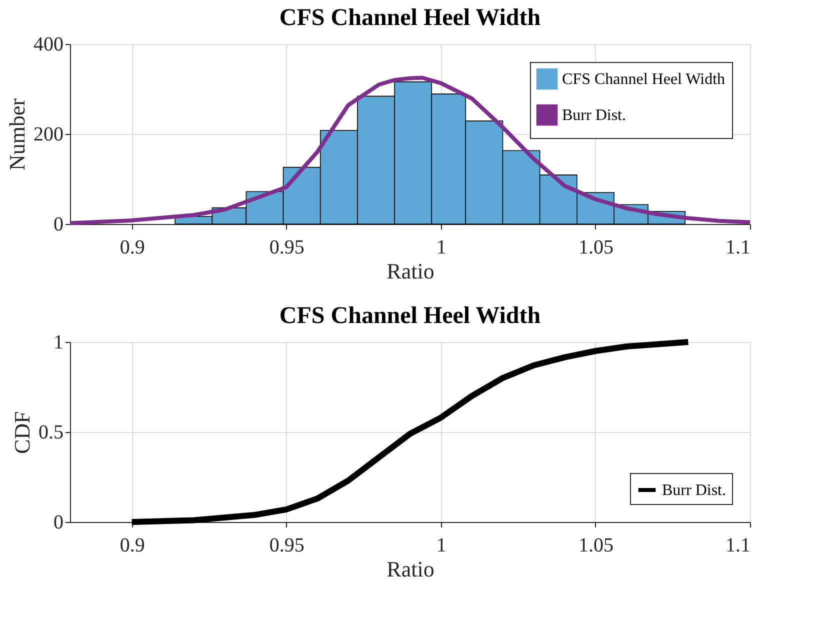  What do you see at coordinates (49, 135) in the screenshot?
I see `y-tick-label: 200` at bounding box center [49, 135].